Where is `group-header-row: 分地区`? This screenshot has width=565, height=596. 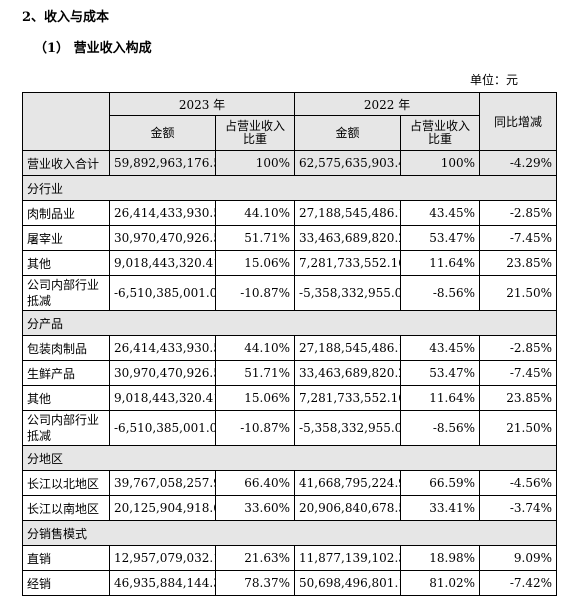
group-header-row: 分地区 is located at coordinates (289, 458).